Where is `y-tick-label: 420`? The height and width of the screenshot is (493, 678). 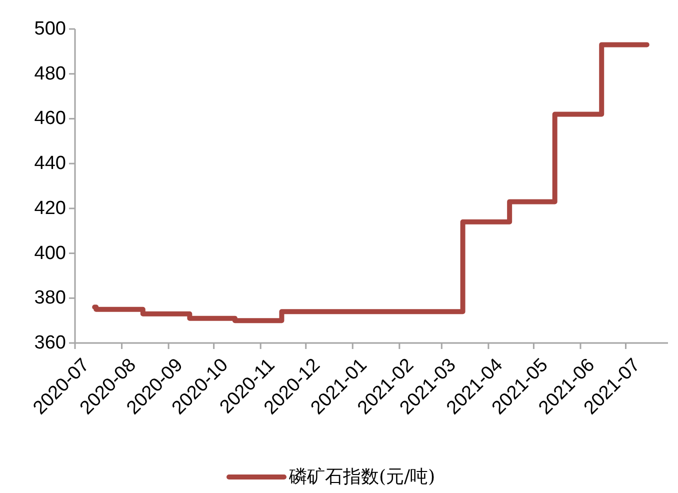
y-tick-label: 420 is located at coordinates (50, 208).